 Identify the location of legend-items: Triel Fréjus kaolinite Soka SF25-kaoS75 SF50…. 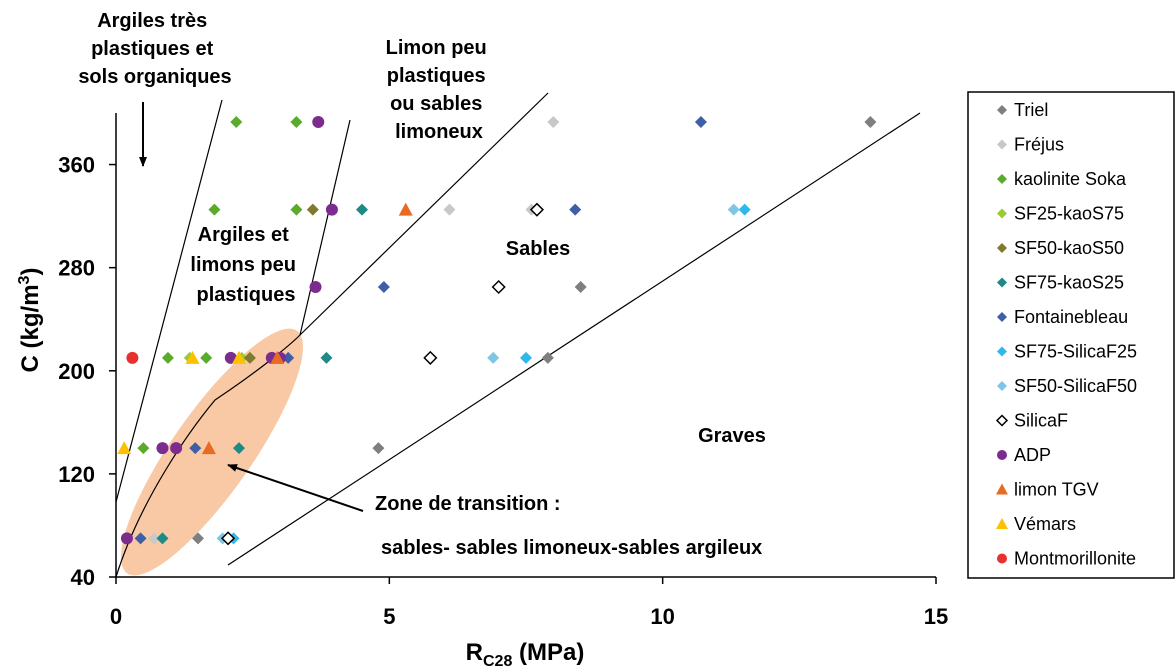
(1066, 334).